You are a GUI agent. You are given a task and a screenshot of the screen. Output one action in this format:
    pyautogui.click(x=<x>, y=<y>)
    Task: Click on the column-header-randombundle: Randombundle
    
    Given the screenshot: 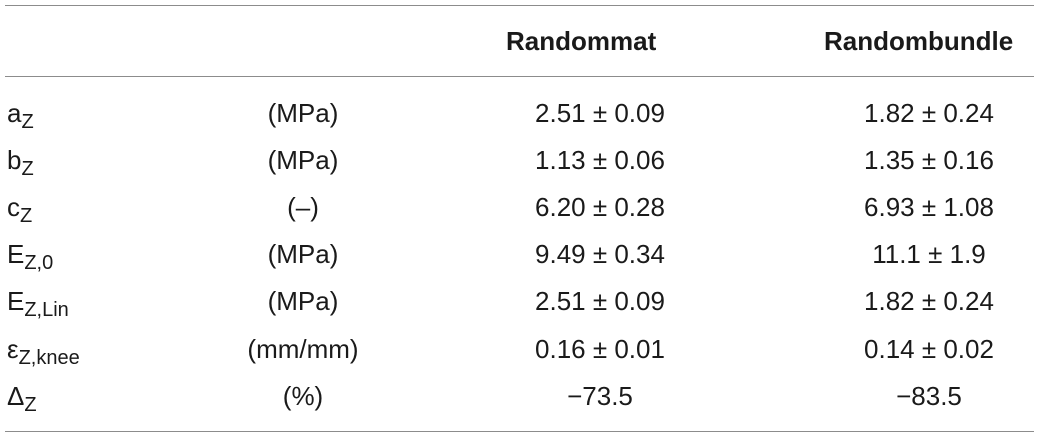 What is the action you would take?
    pyautogui.click(x=919, y=41)
    